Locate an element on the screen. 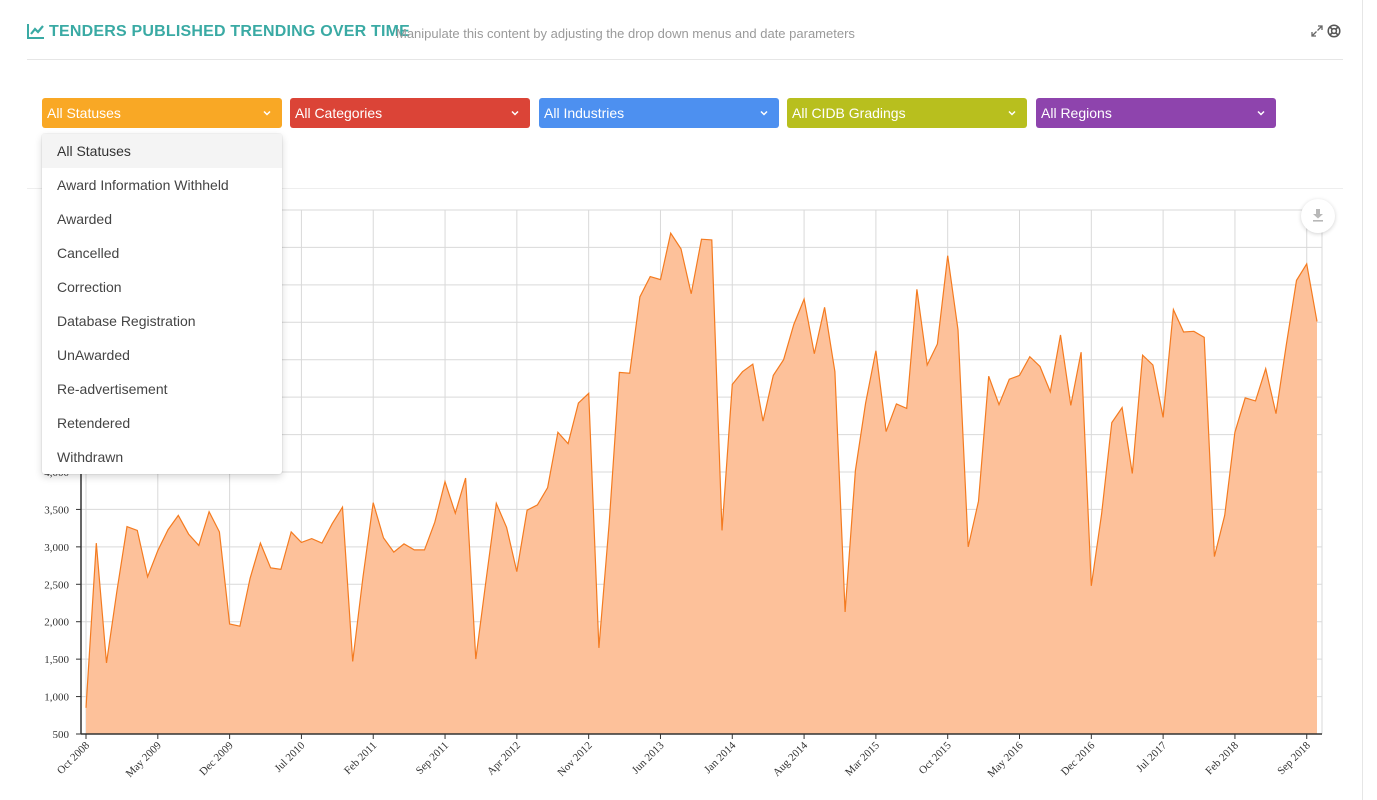  x-tick-label: Sep 2011 is located at coordinates (432, 758).